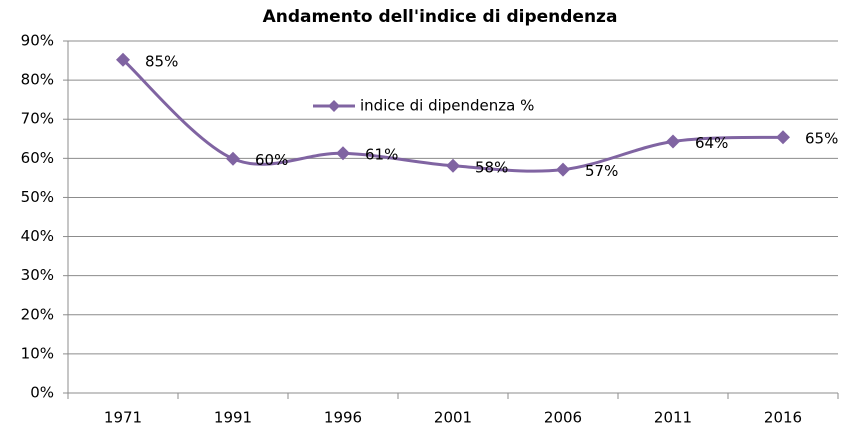 The height and width of the screenshot is (429, 862). I want to click on y-tick-label: 0%, so click(42, 393).